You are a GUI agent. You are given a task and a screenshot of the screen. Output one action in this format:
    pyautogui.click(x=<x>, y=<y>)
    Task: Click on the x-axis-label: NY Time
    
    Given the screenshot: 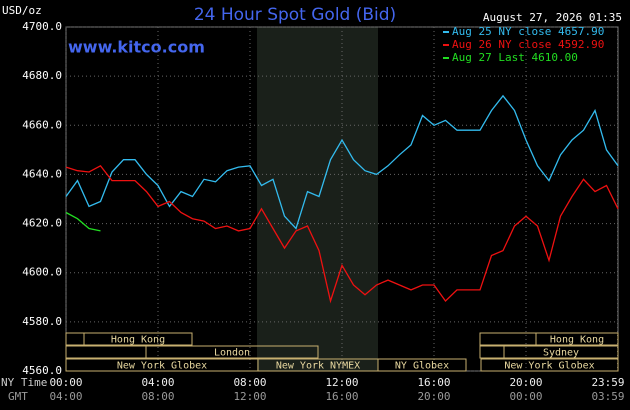 What is the action you would take?
    pyautogui.click(x=24, y=382)
    